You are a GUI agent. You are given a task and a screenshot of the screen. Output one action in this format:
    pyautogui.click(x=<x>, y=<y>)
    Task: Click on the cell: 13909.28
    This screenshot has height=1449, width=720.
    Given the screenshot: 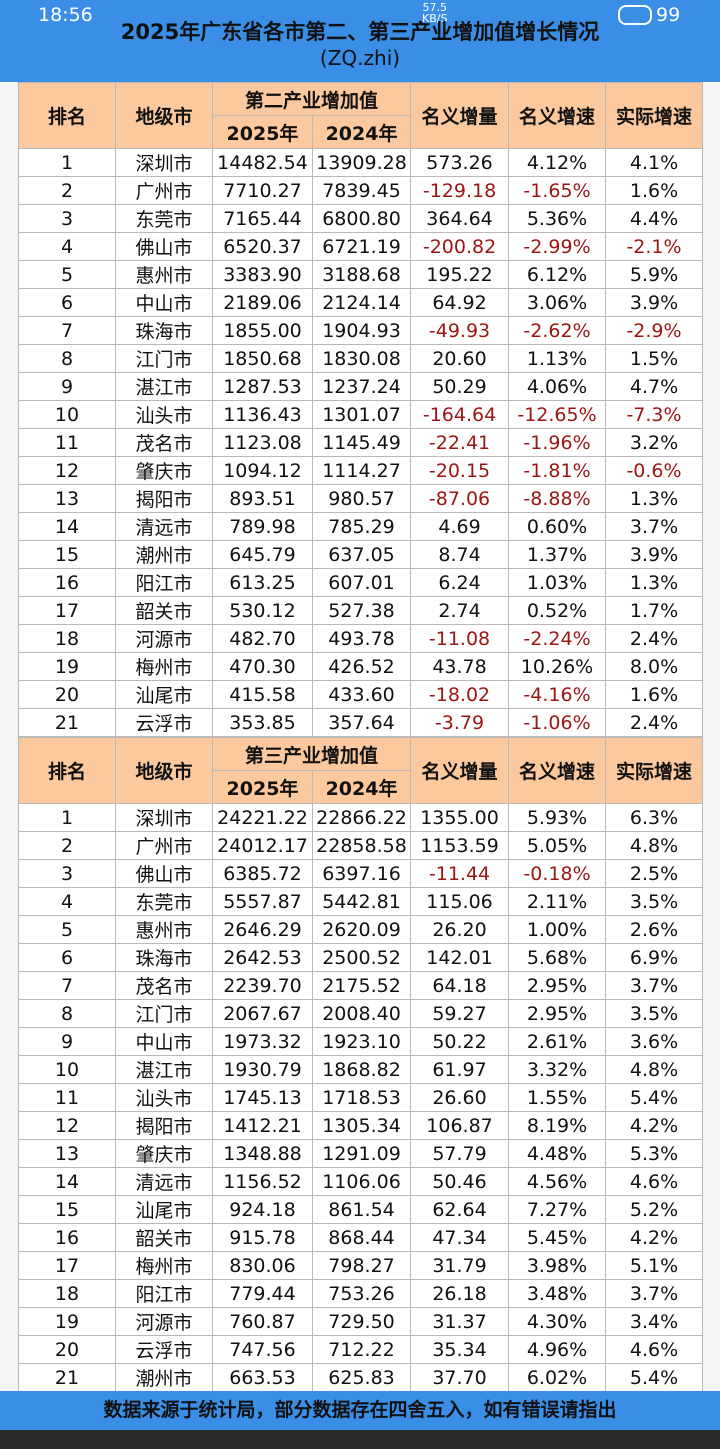 What is the action you would take?
    pyautogui.click(x=361, y=162)
    